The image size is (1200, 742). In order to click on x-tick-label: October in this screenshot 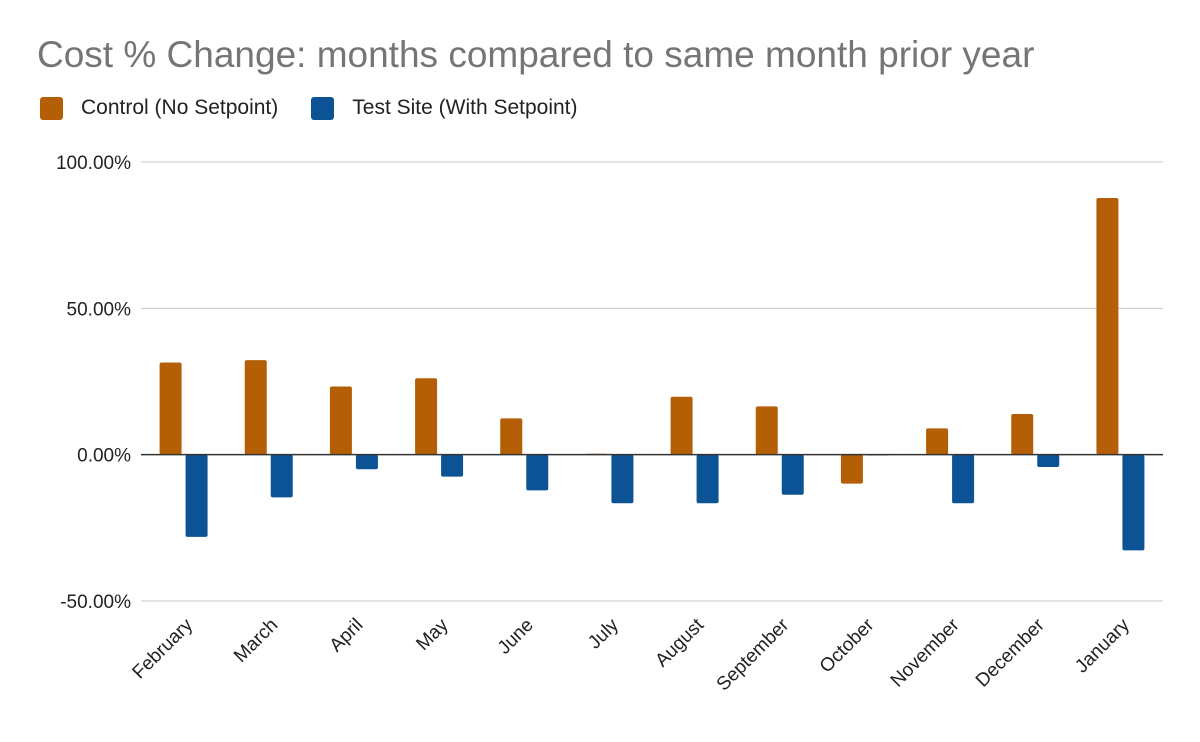, I will do `click(847, 645)`.